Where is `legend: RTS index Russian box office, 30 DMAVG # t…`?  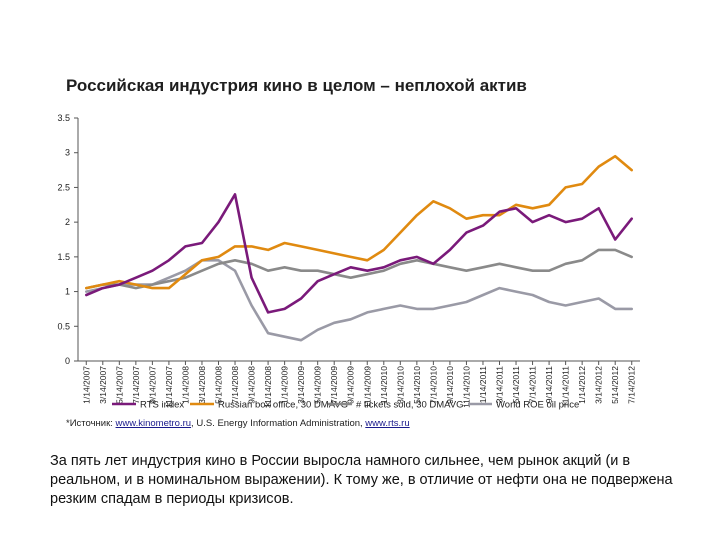
legend: RTS index Russian box office, 30 DMAVG # t… is located at coordinates (345, 405).